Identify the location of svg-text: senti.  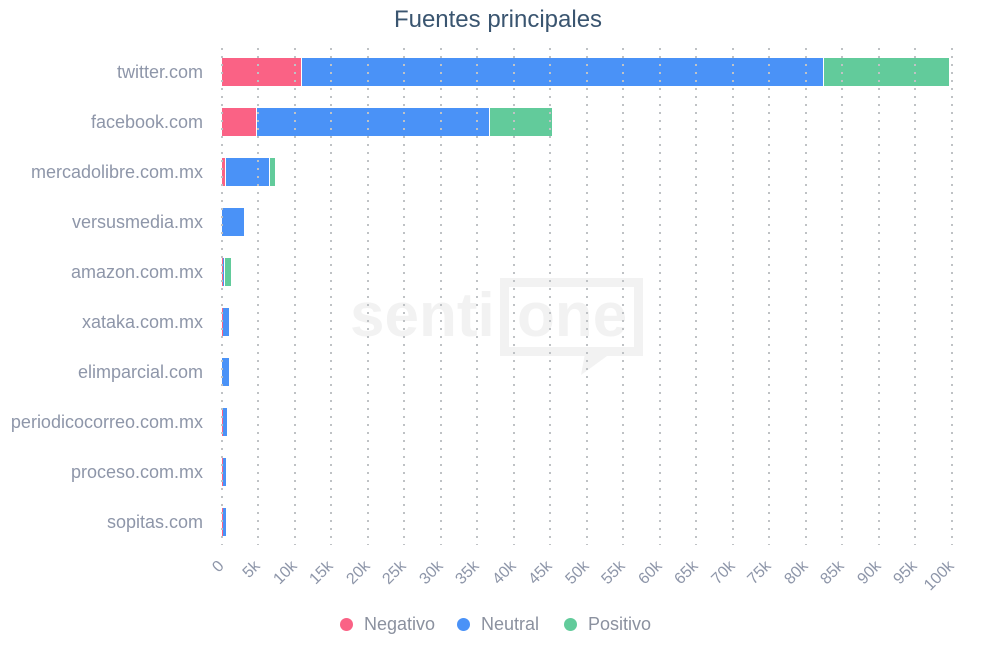
(422, 315).